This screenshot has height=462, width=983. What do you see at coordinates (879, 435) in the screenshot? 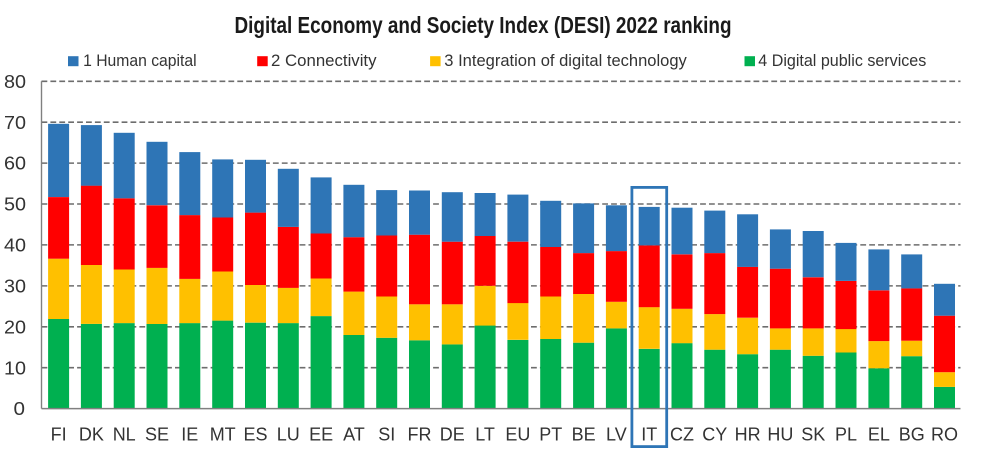
I see `svg-text: EL` at bounding box center [879, 435].